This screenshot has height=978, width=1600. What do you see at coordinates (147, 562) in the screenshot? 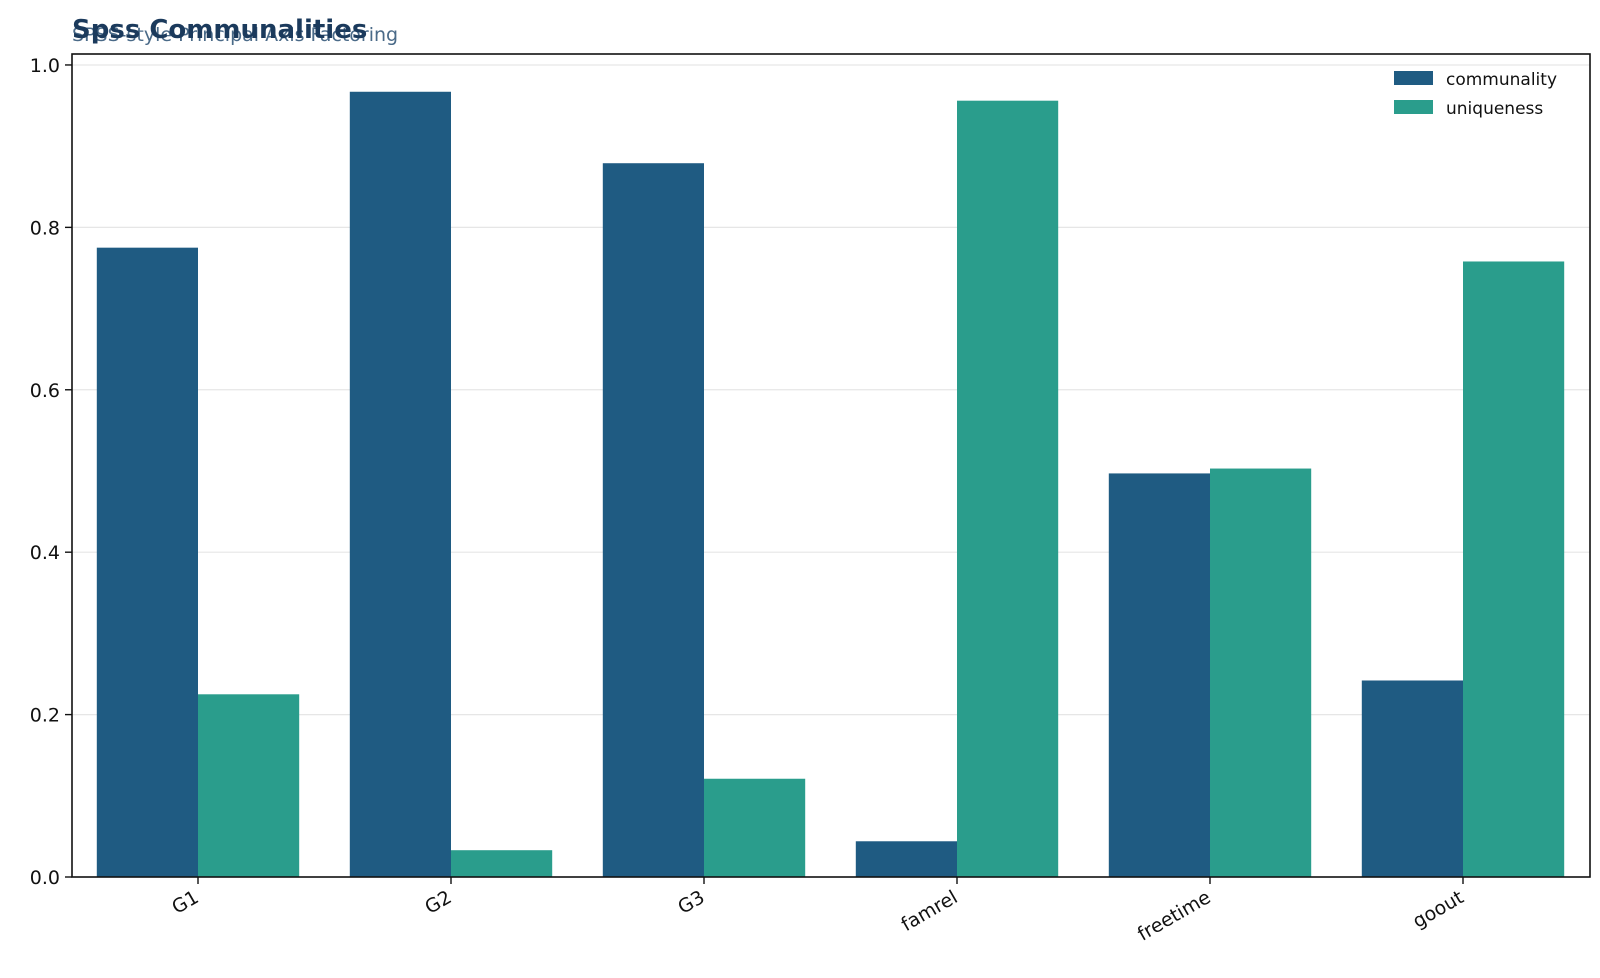
I see `bar-communality-G1` at bounding box center [147, 562].